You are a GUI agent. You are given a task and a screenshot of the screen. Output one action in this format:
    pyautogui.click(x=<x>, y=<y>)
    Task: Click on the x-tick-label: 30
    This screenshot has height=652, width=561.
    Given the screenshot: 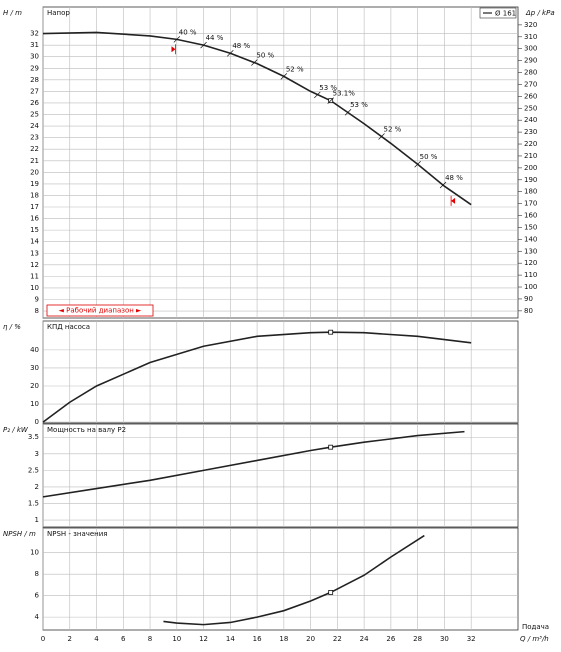 What is the action you would take?
    pyautogui.click(x=444, y=639)
    